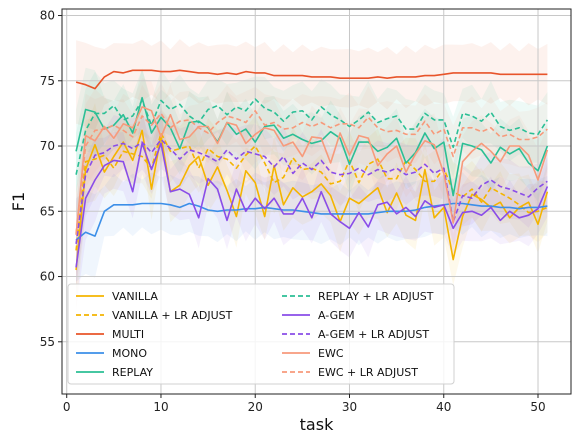 This screenshot has width=573, height=437. What do you see at coordinates (51, 179) in the screenshot?
I see `y-axis-ticks: 55 60 65 70 75 80` at bounding box center [51, 179].